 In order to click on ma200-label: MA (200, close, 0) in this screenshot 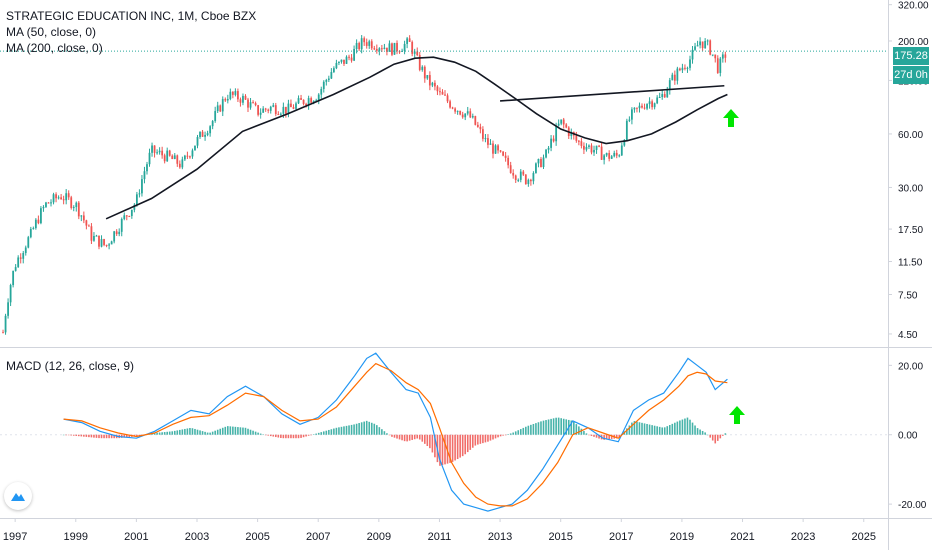, I will do `click(54, 48)`.